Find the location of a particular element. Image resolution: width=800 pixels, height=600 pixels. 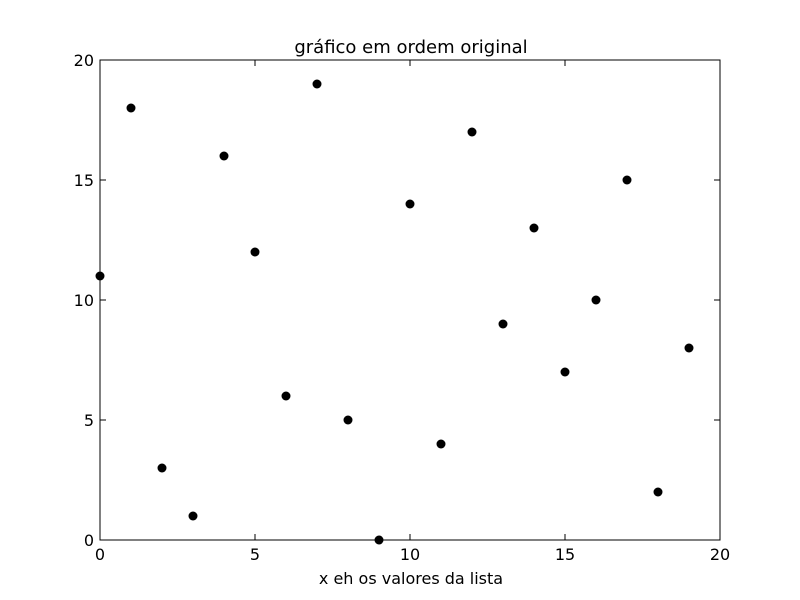

x-axis-label: x eh os valores da lista is located at coordinates (411, 578).